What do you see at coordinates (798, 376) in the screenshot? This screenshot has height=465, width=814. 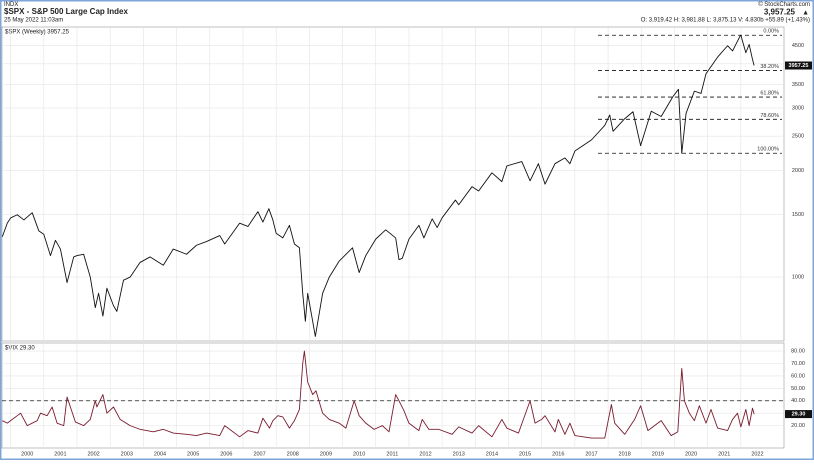 I see `y-tick-label: 60.00` at bounding box center [798, 376].